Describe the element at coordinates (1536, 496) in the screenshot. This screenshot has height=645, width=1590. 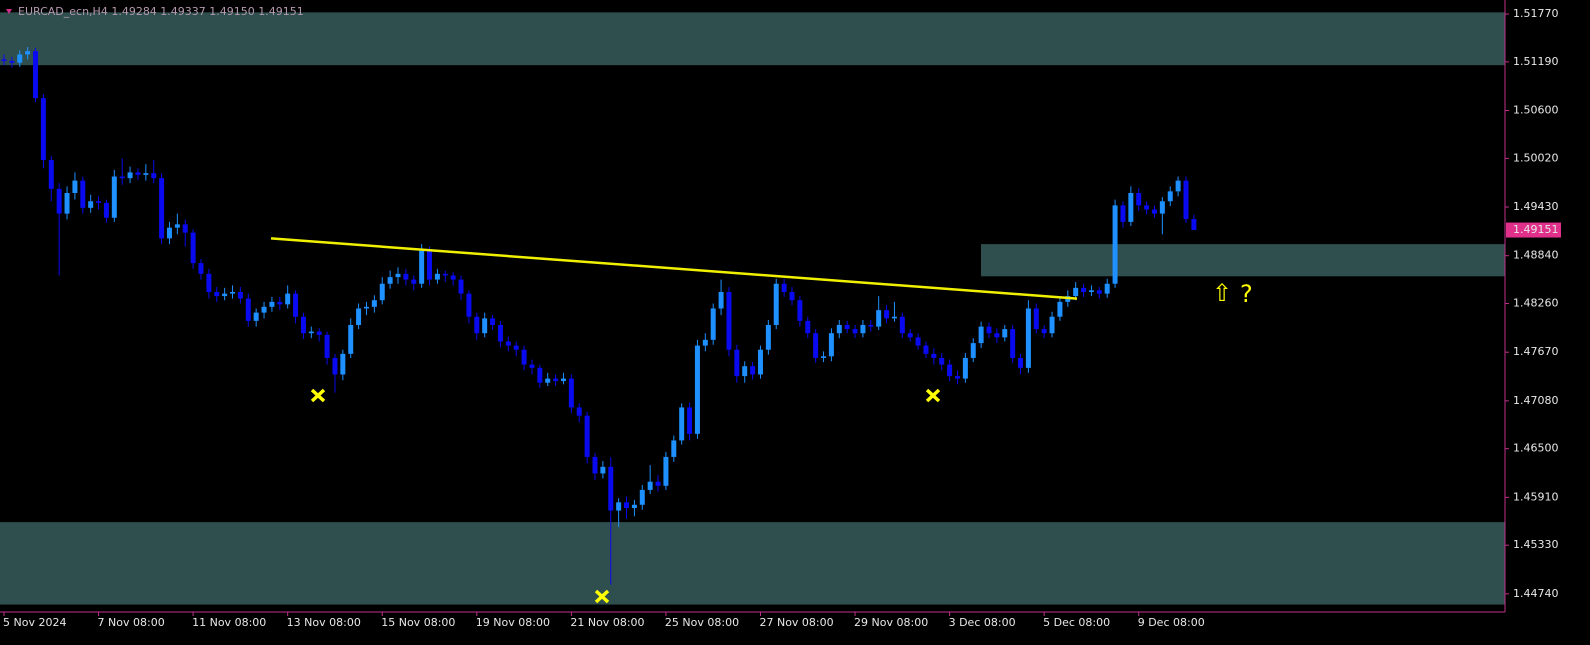
I see `y-tick-label: 1.45910` at that location.